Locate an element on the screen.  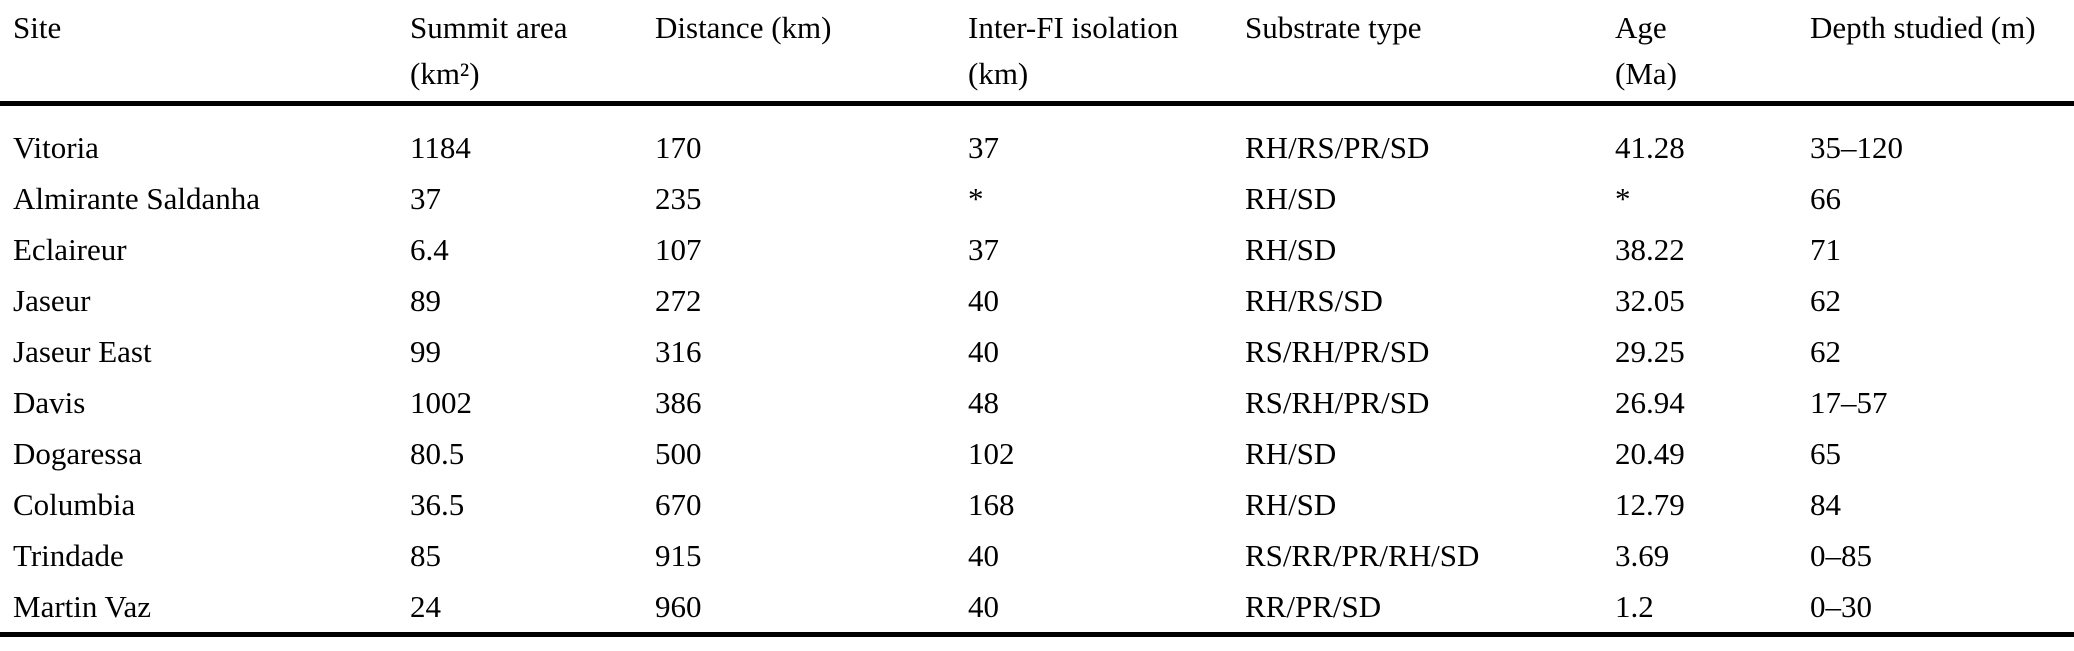
table-cell: 170 is located at coordinates (678, 147).